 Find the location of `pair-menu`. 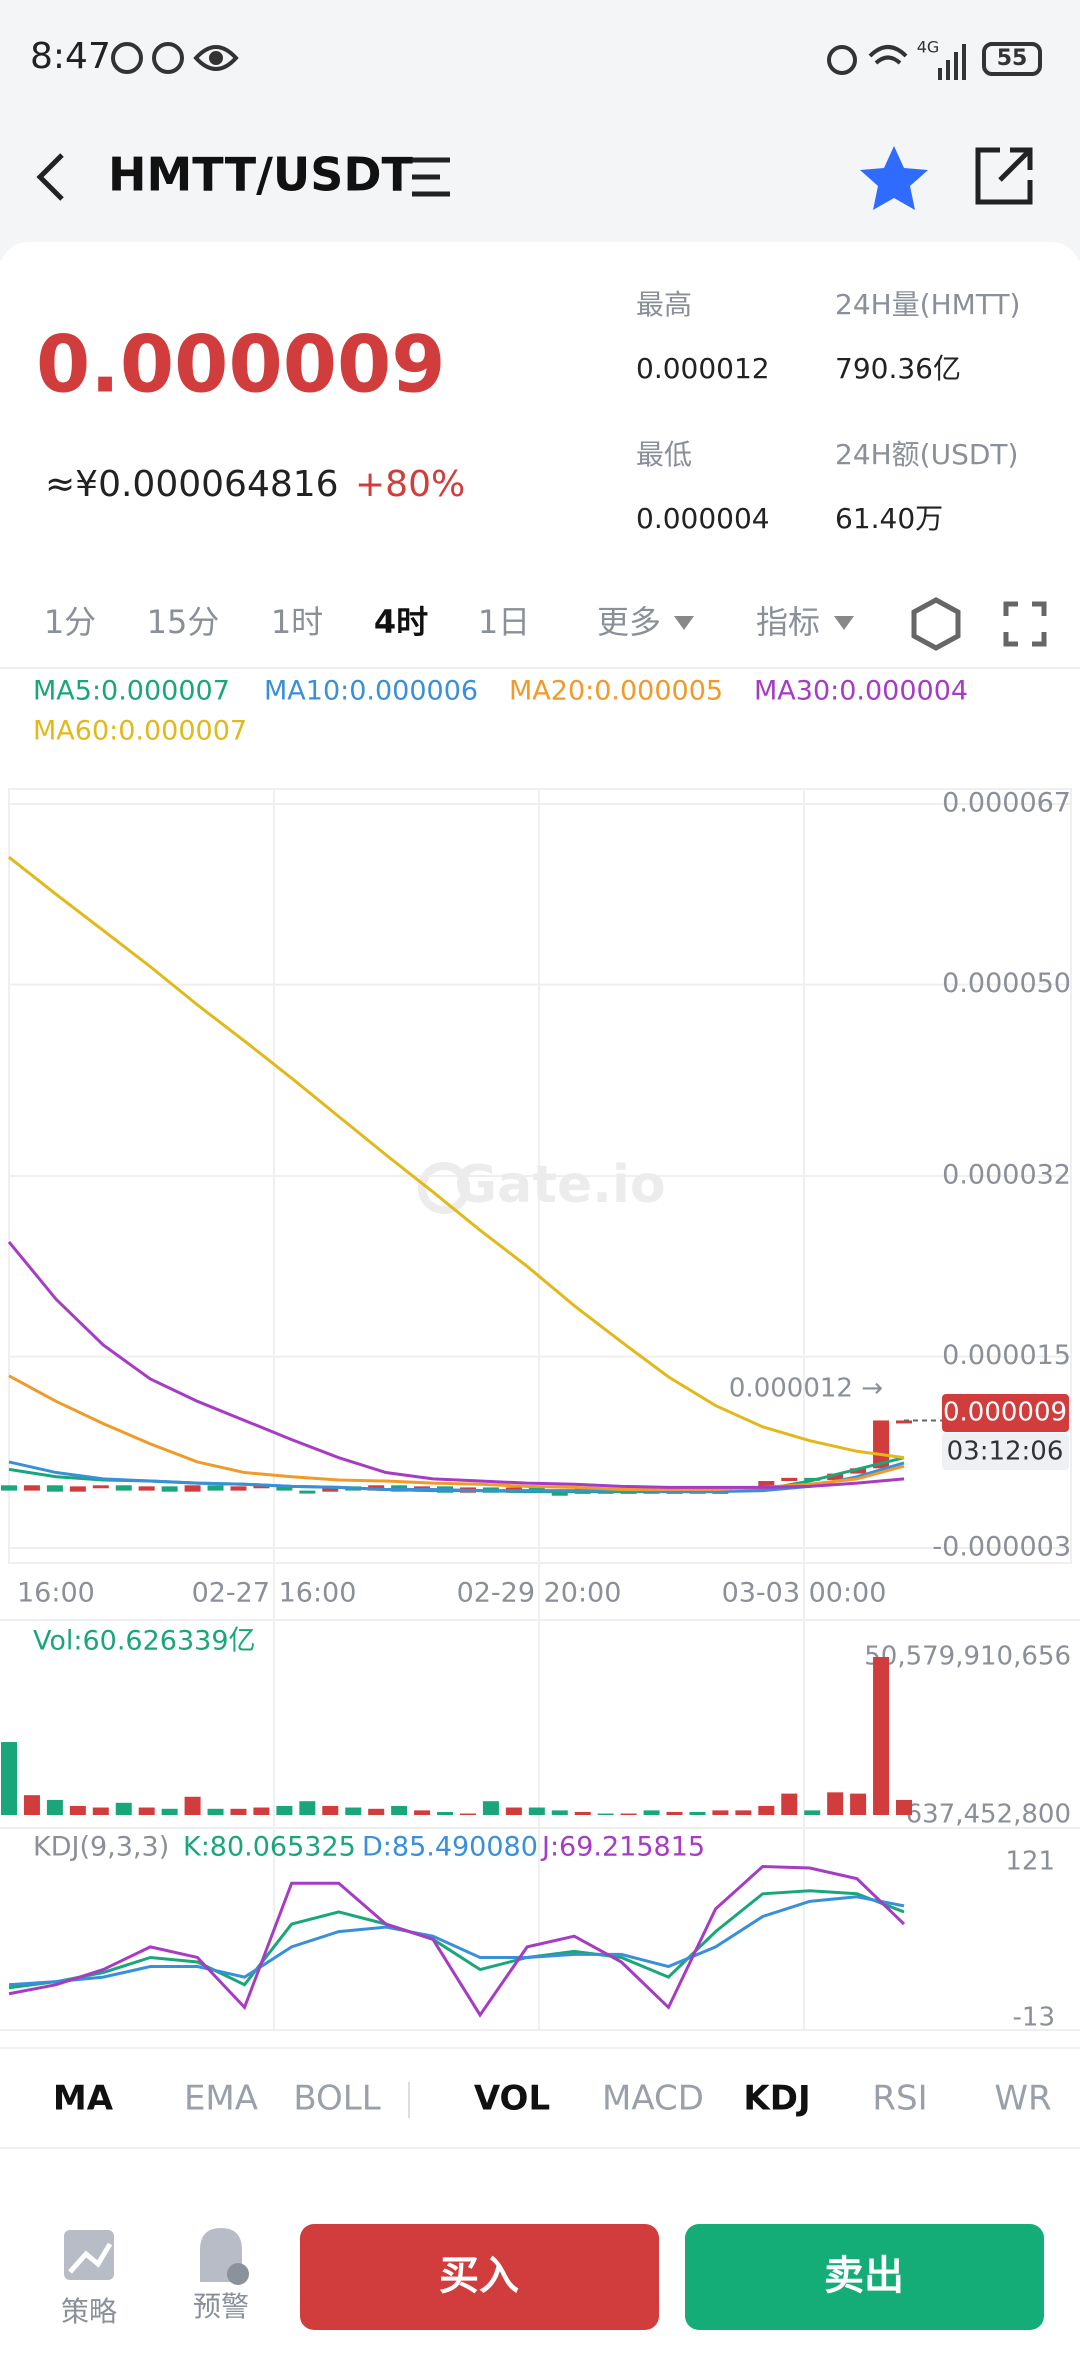

pair-menu is located at coordinates (431, 177).